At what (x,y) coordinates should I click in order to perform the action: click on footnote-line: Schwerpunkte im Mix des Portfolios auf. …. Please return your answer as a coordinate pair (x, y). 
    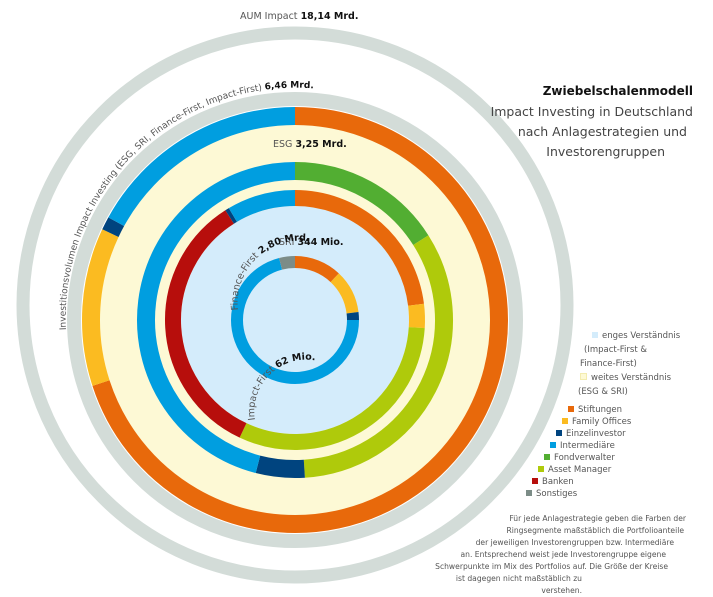
    Looking at the image, I should click on (544, 567).